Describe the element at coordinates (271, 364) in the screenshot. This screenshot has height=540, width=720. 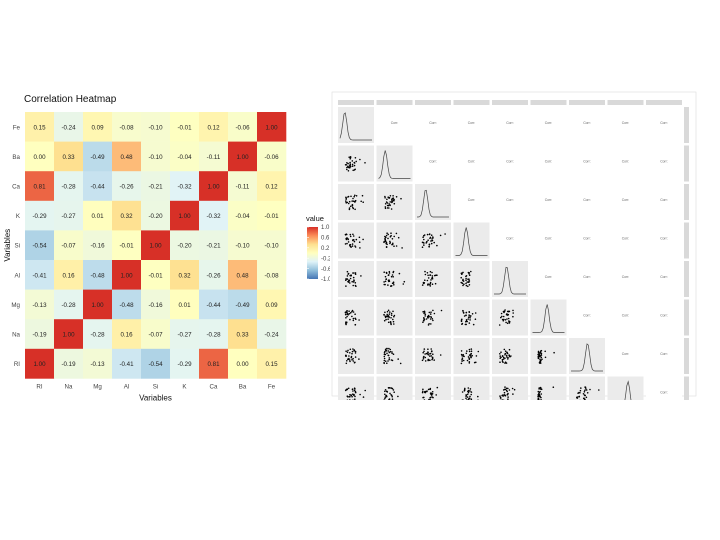
I see `heatmap-cell-label: 0.15` at that location.